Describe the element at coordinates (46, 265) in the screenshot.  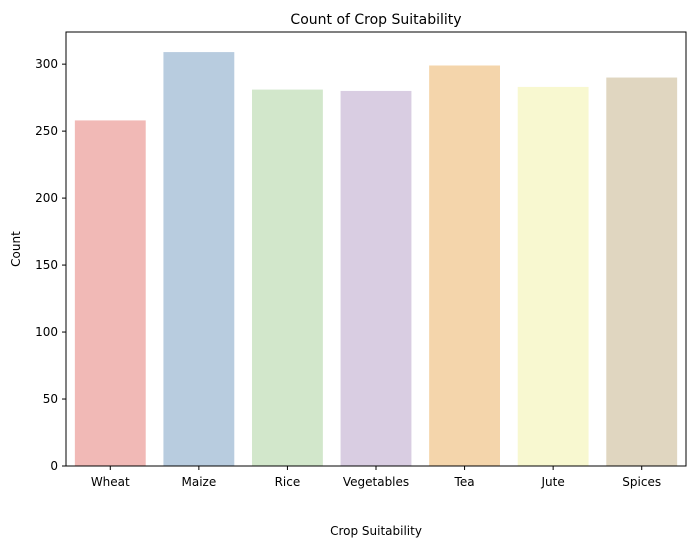
I see `y-tick-label: 150` at that location.